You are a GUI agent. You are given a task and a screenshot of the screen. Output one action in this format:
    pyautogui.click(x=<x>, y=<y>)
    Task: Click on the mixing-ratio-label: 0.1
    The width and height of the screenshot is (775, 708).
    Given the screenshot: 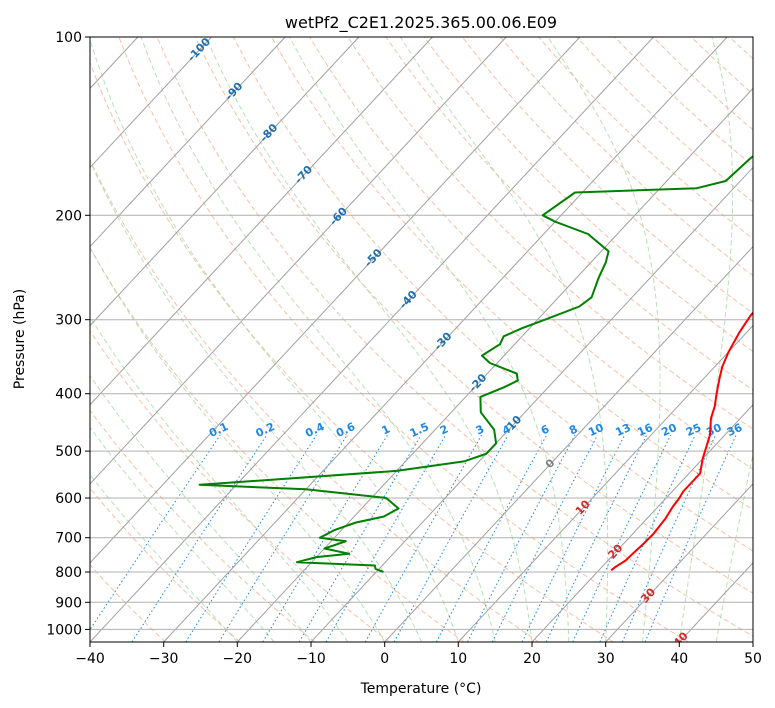 What is the action you would take?
    pyautogui.click(x=218, y=430)
    